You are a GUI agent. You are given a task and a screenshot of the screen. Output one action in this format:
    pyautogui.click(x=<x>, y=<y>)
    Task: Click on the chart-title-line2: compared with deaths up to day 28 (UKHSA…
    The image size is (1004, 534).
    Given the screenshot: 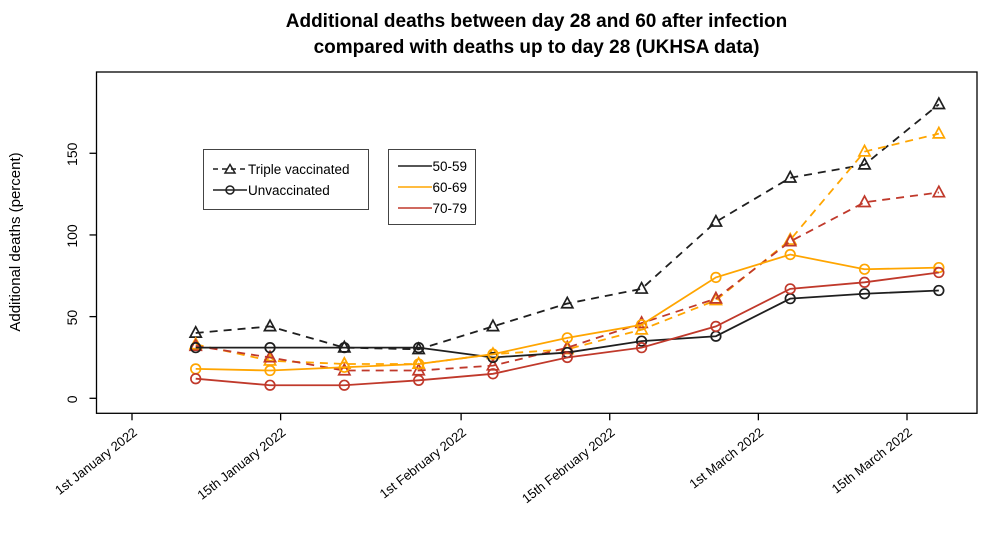 What is the action you would take?
    pyautogui.click(x=536, y=47)
    